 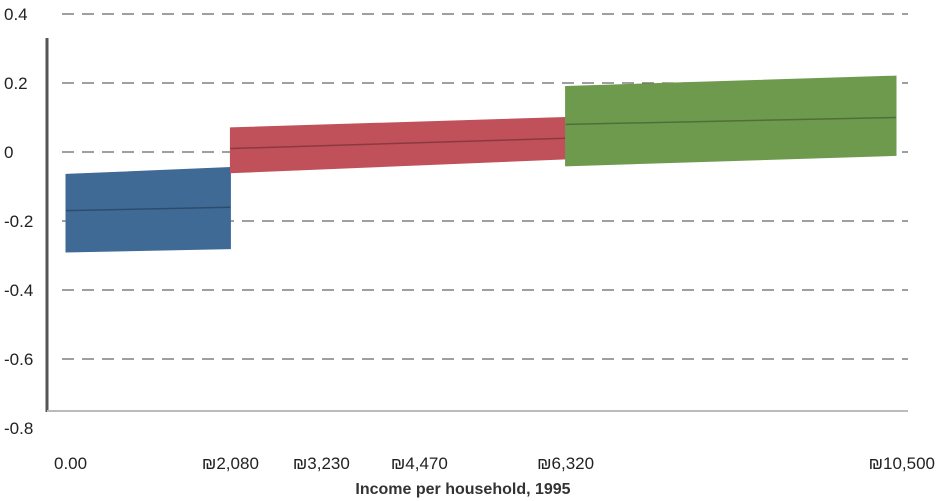 I want to click on x-tick-label-4: ₪6,320, so click(x=565, y=463).